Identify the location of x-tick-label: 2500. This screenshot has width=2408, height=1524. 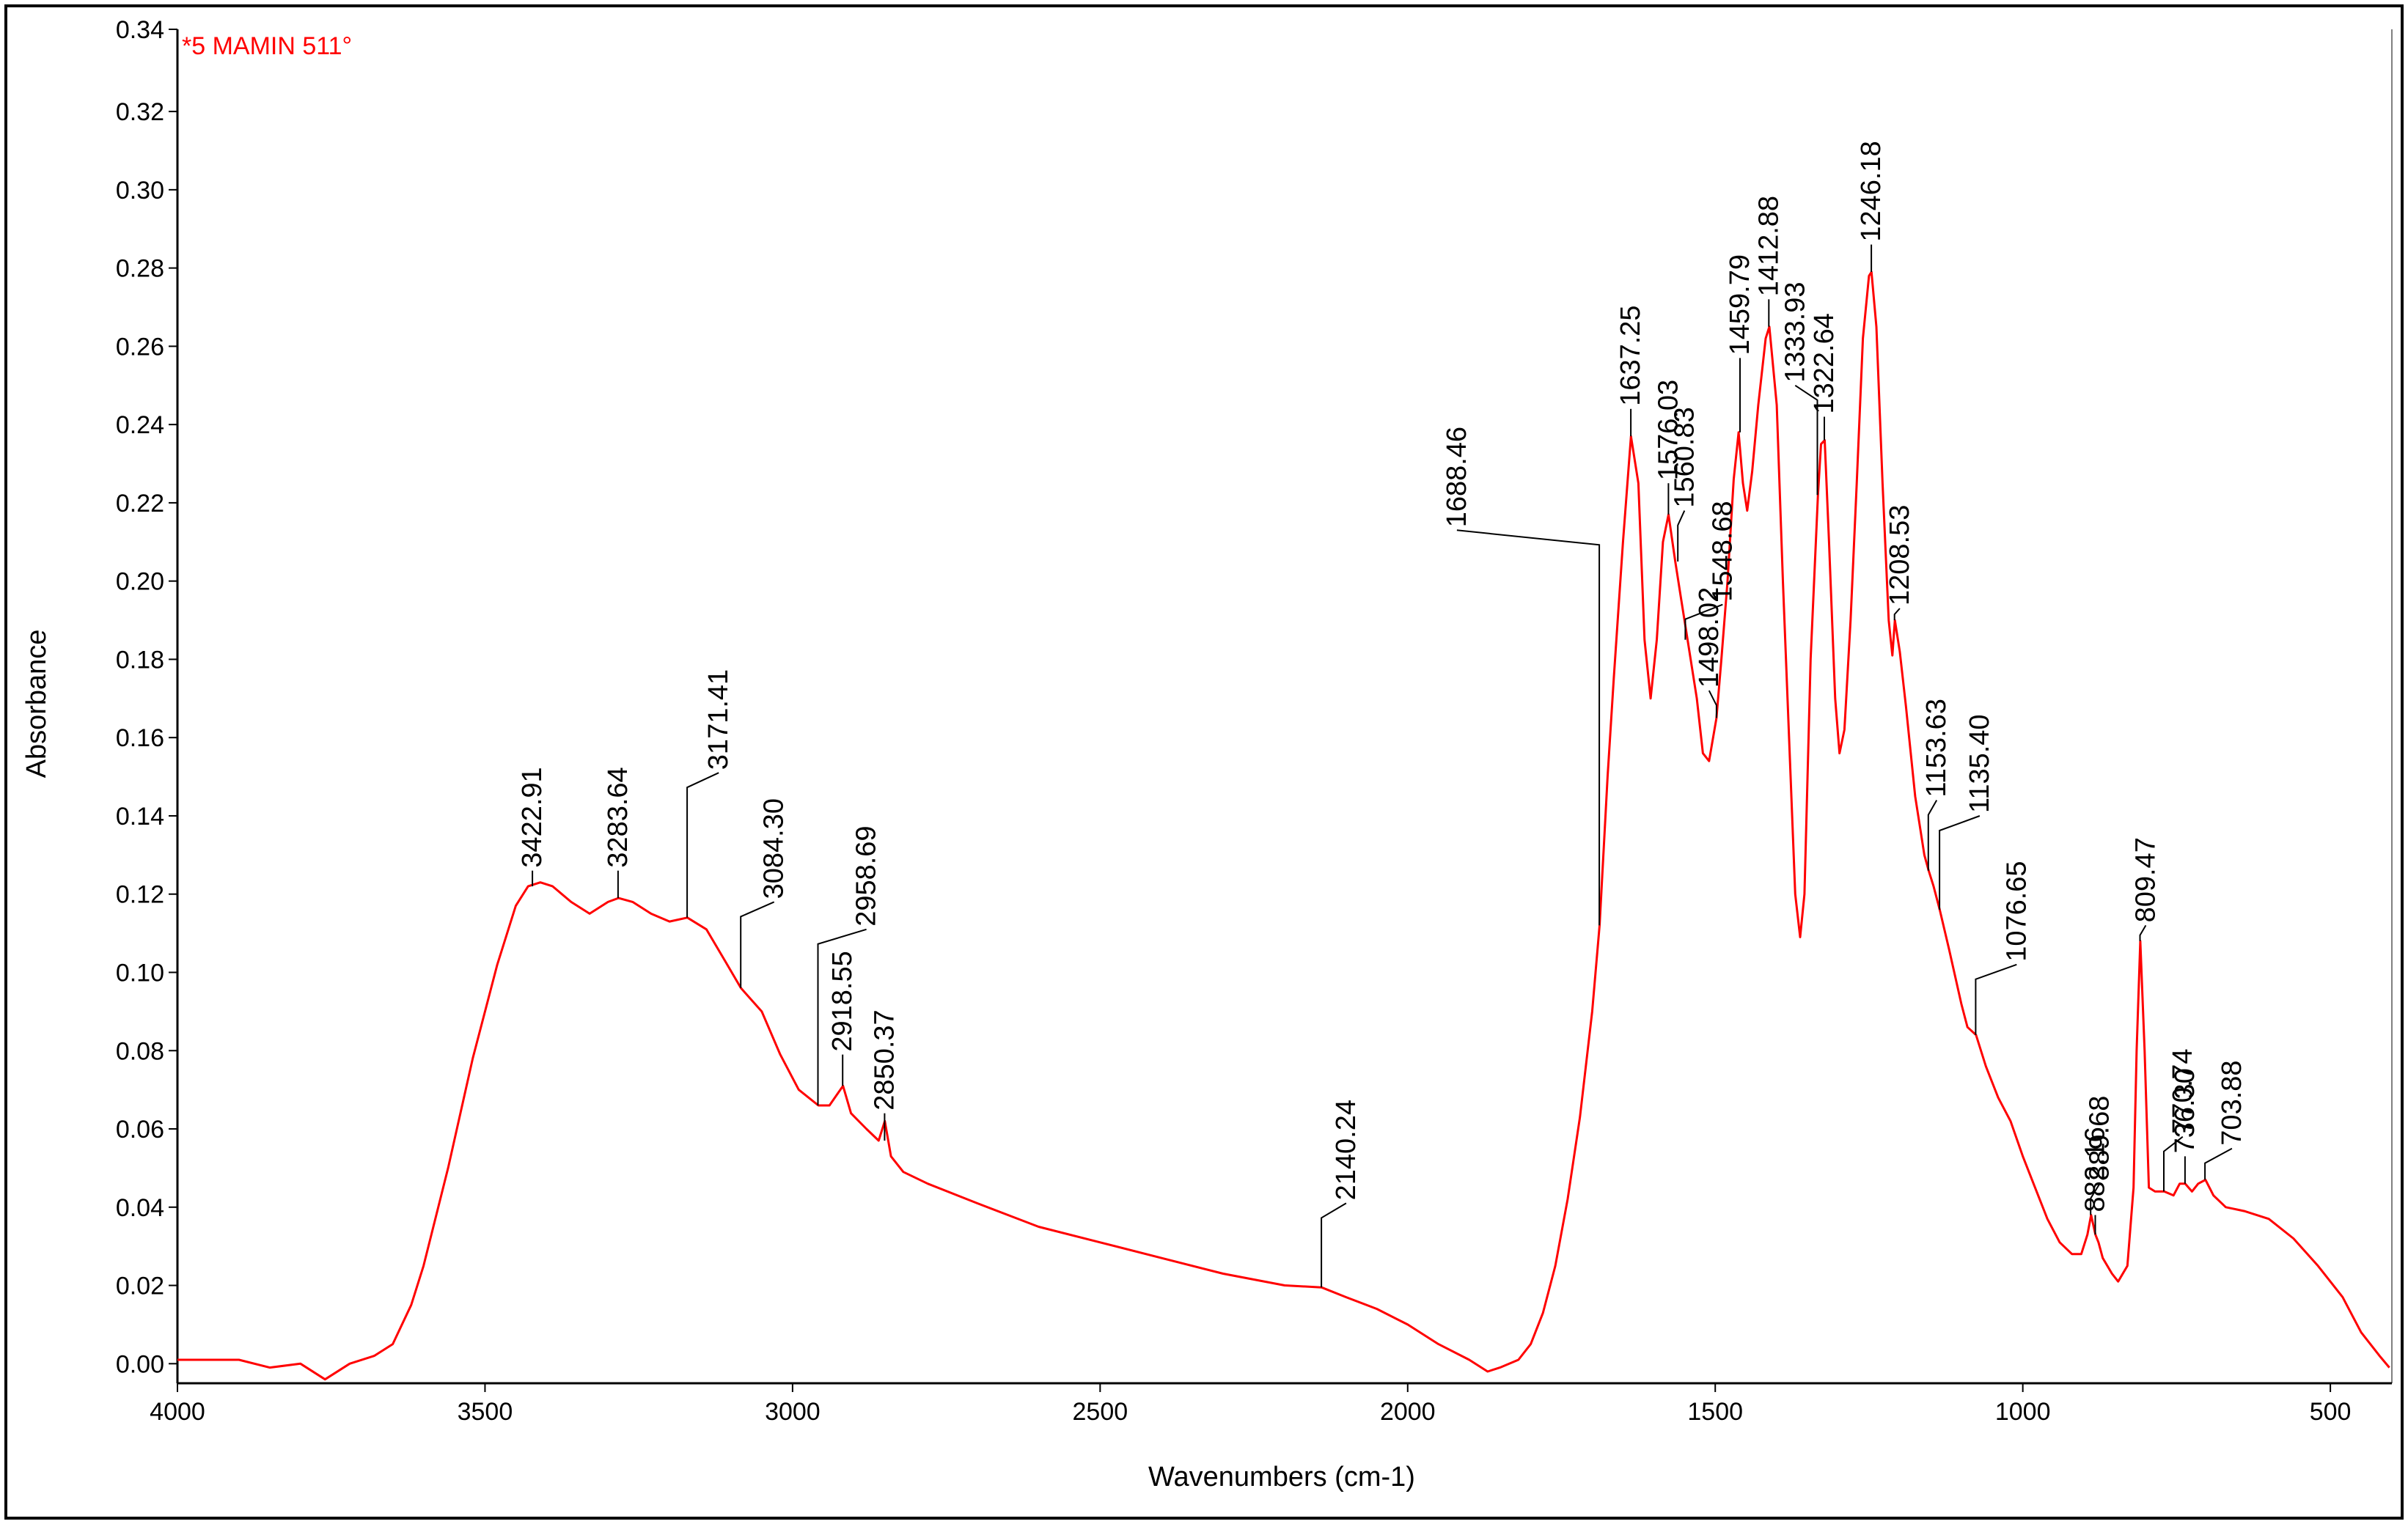
(1100, 1412).